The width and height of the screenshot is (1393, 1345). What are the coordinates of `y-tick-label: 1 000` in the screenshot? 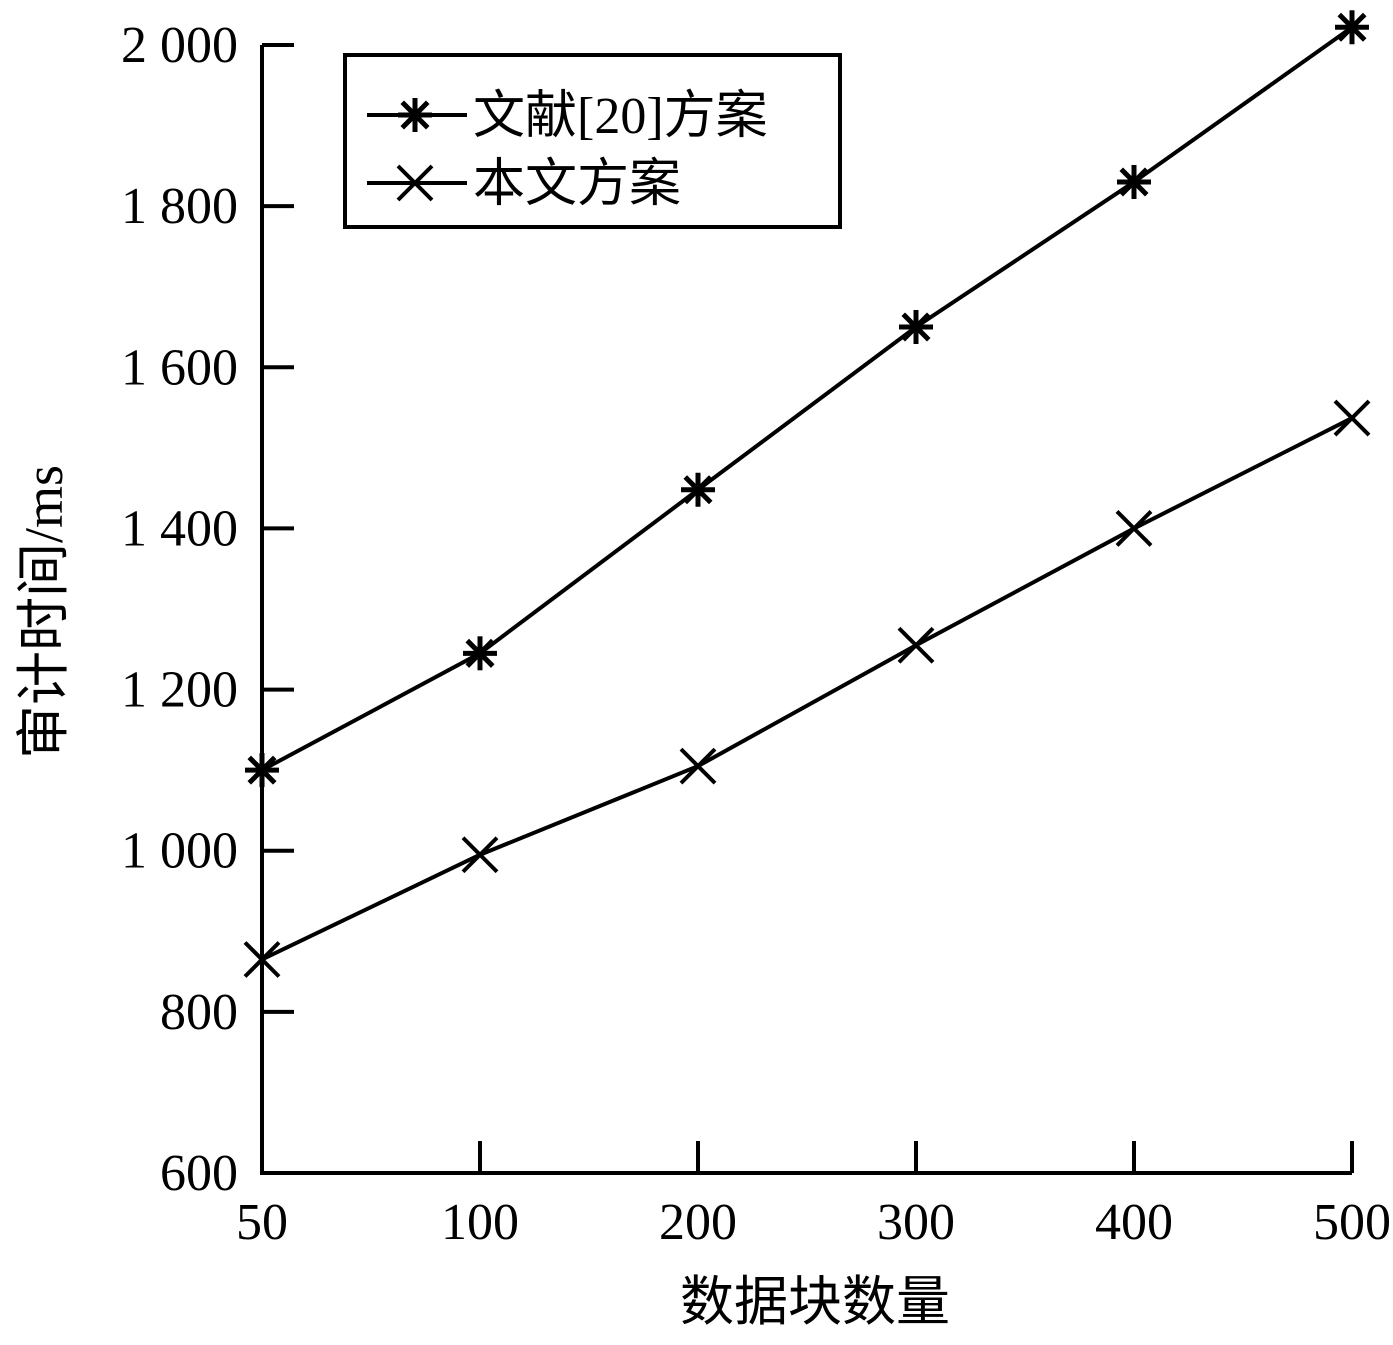 It's located at (179, 851).